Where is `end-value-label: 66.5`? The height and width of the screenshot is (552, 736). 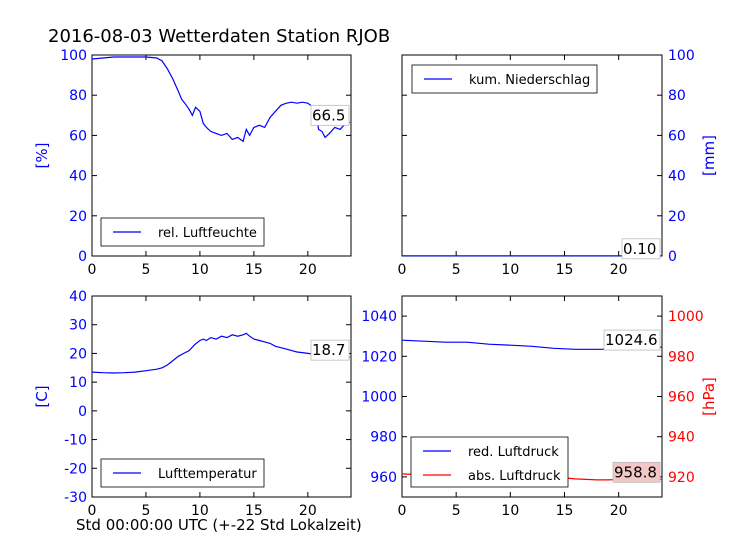
end-value-label: 66.5 is located at coordinates (328, 115).